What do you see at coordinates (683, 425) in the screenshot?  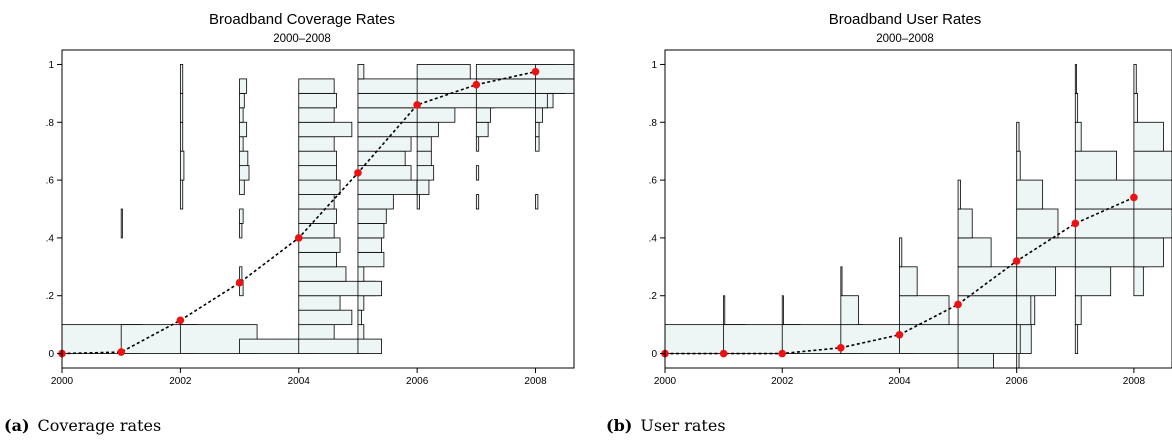 I see `caption-text: User rates` at bounding box center [683, 425].